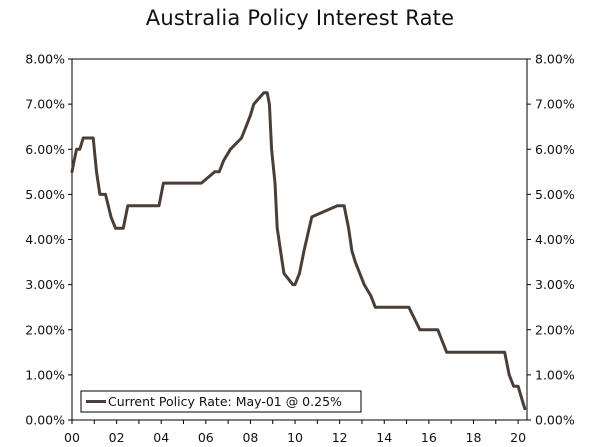 This screenshot has height=447, width=600. I want to click on y-tick-label-right: 1.00%, so click(555, 374).